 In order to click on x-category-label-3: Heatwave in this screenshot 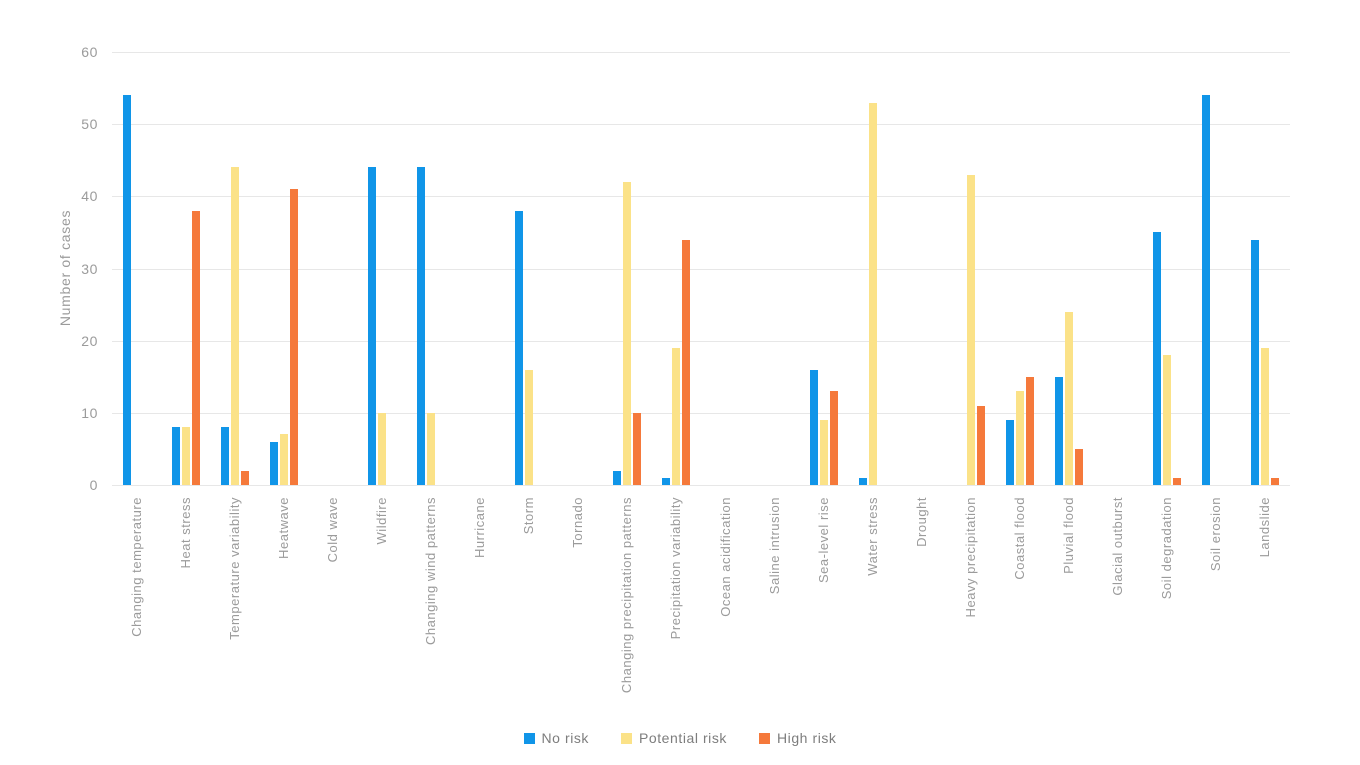, I will do `click(283, 528)`.